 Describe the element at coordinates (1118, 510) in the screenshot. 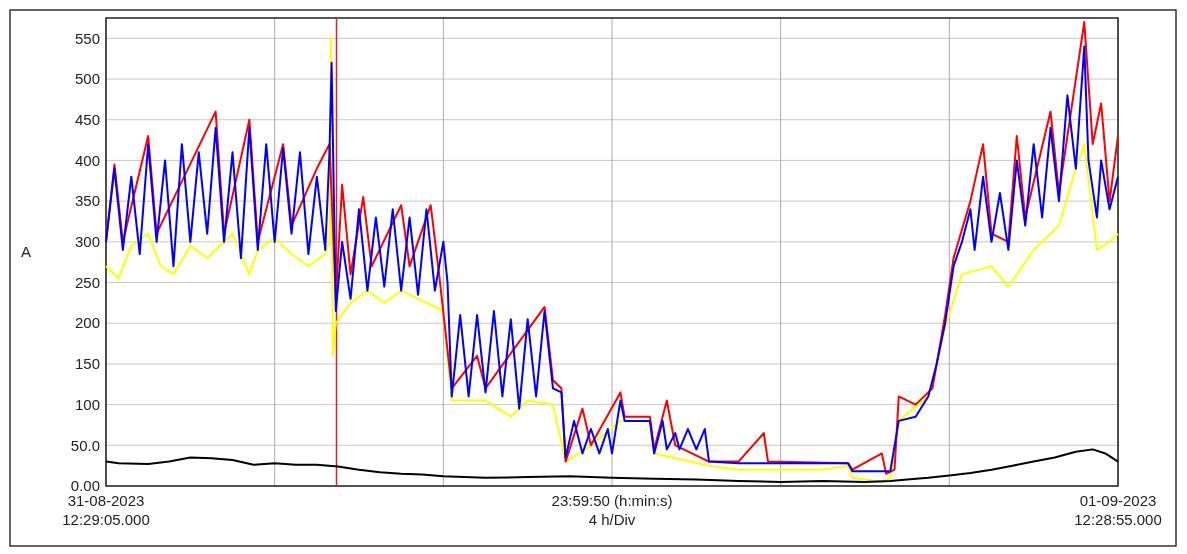

I see `x-tick-label: 01-09-2023 12:28:55.000` at that location.